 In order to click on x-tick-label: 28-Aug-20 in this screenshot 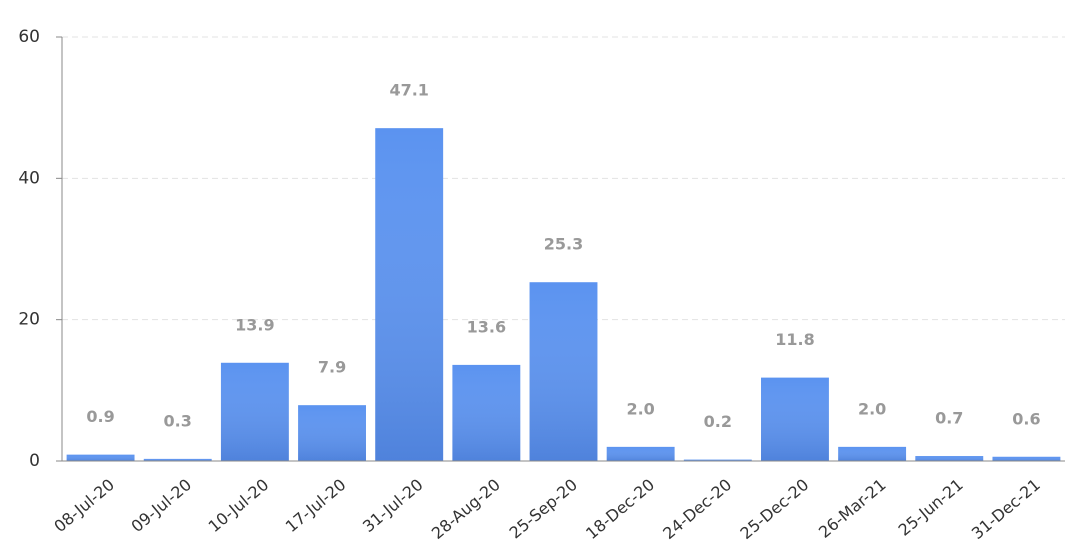, I will do `click(466, 509)`.